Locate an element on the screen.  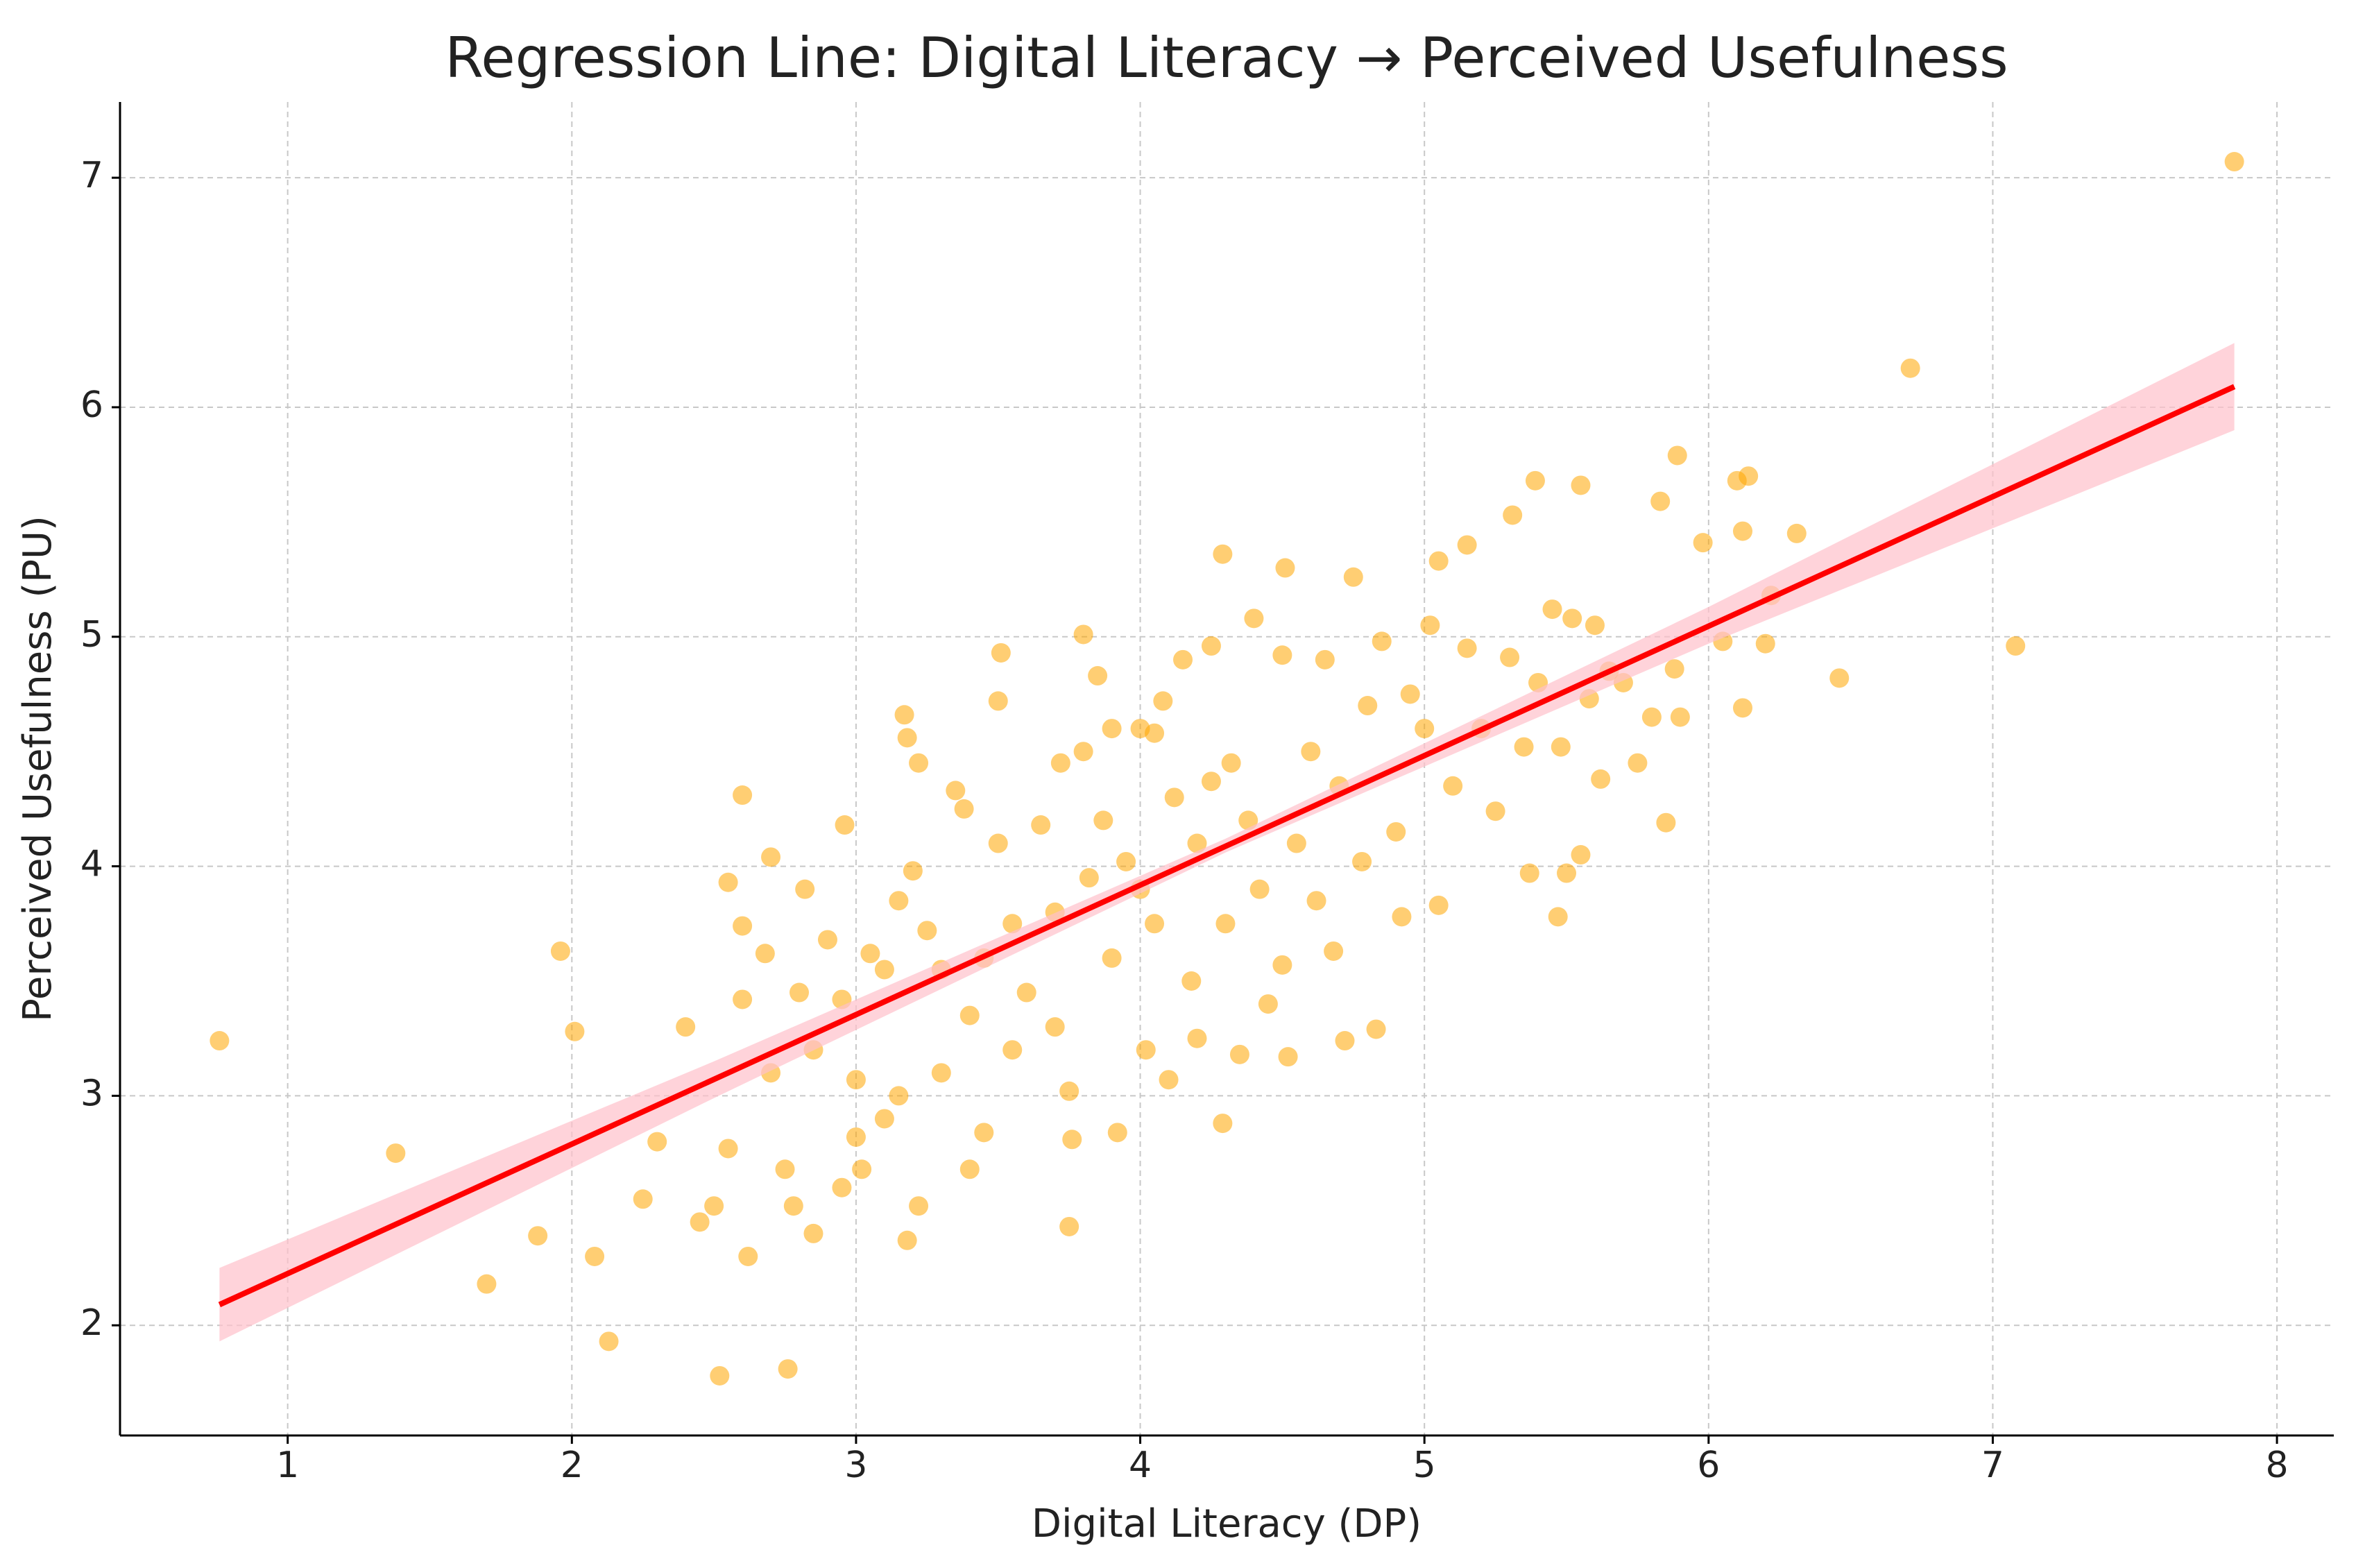
y-tick-label: 3 is located at coordinates (92, 1093).